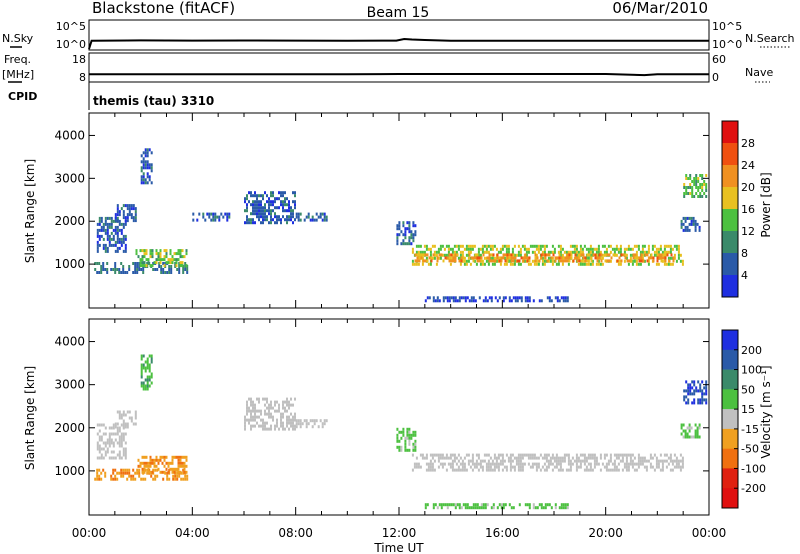  Describe the element at coordinates (730, 286) in the screenshot. I see `colorbar-swatch` at that location.